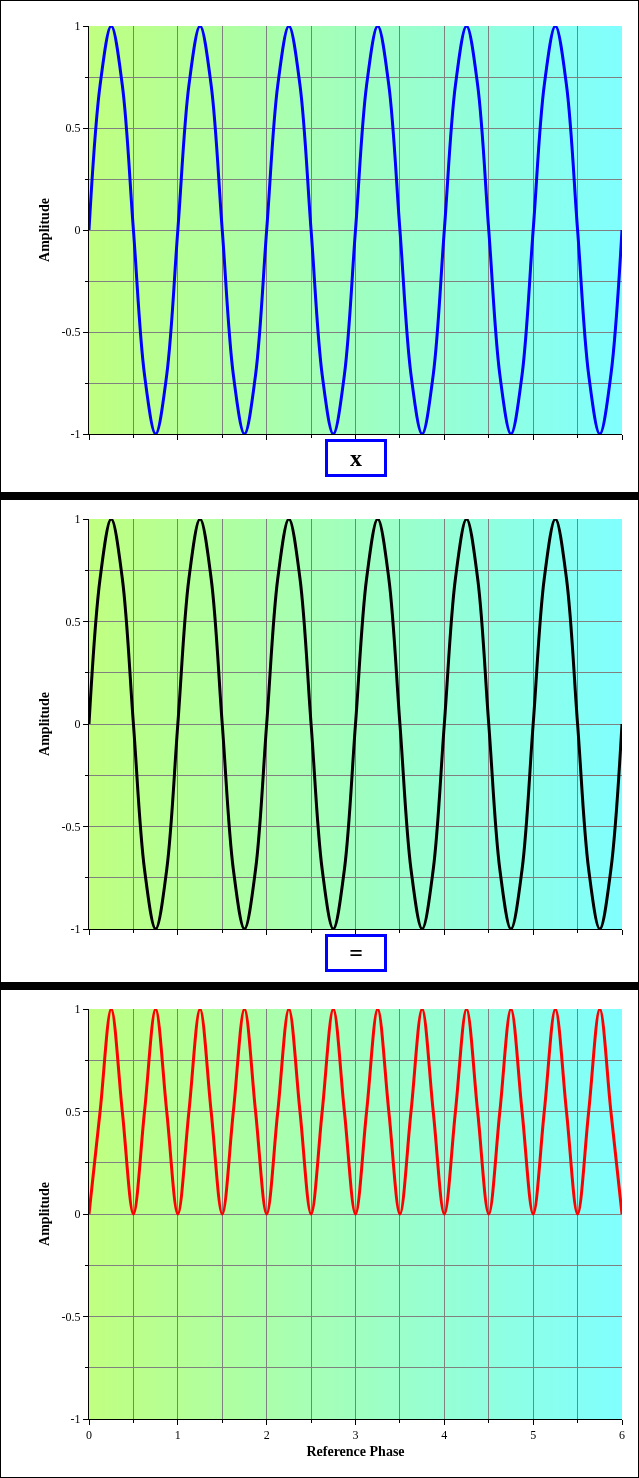 The image size is (639, 1478). I want to click on x-axis-title: Reference Phase, so click(355, 1451).